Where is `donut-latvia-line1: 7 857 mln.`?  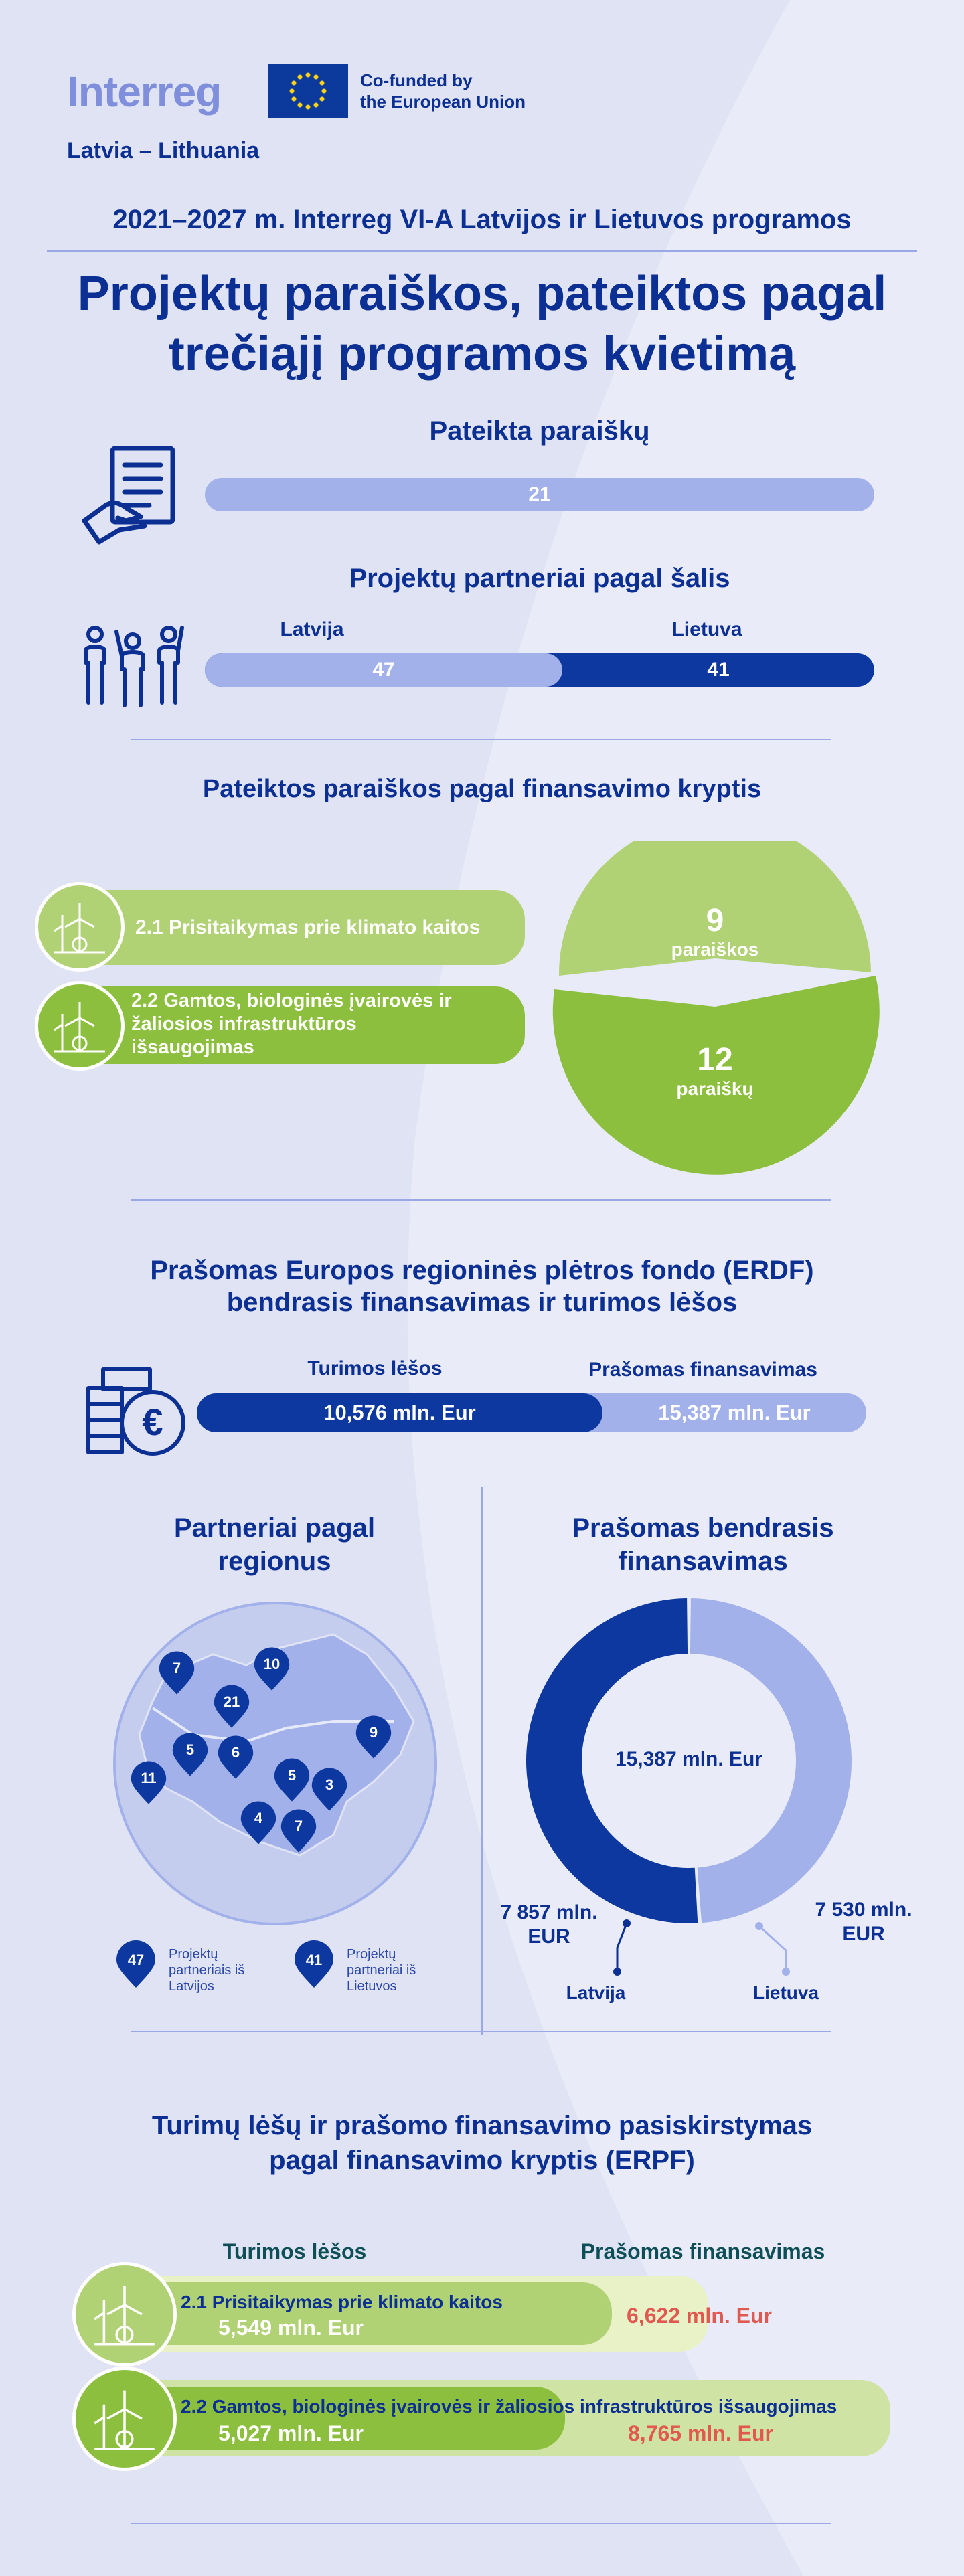 donut-latvia-line1: 7 857 mln. is located at coordinates (549, 1912).